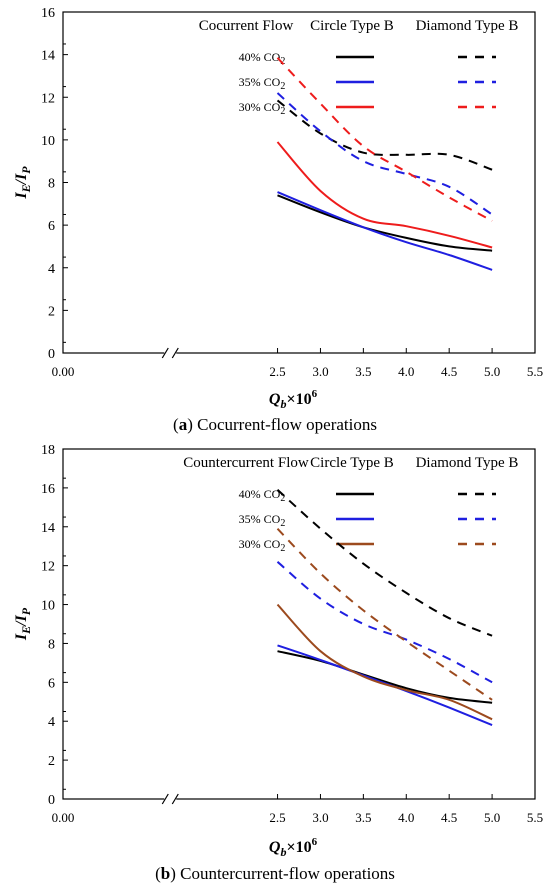  I want to click on legend-flow-label: Countercurrent Flow, so click(246, 463).